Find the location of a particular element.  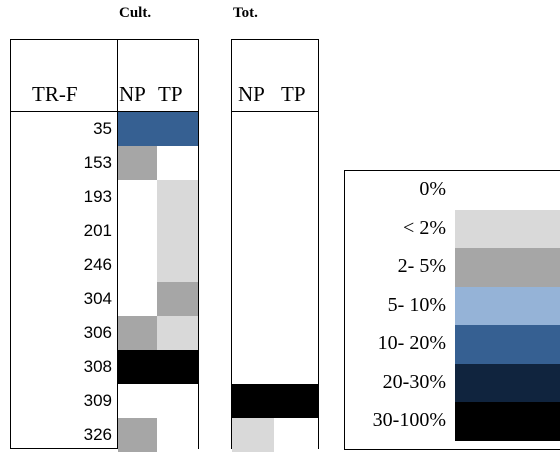

row-label: 35 is located at coordinates (102, 128).